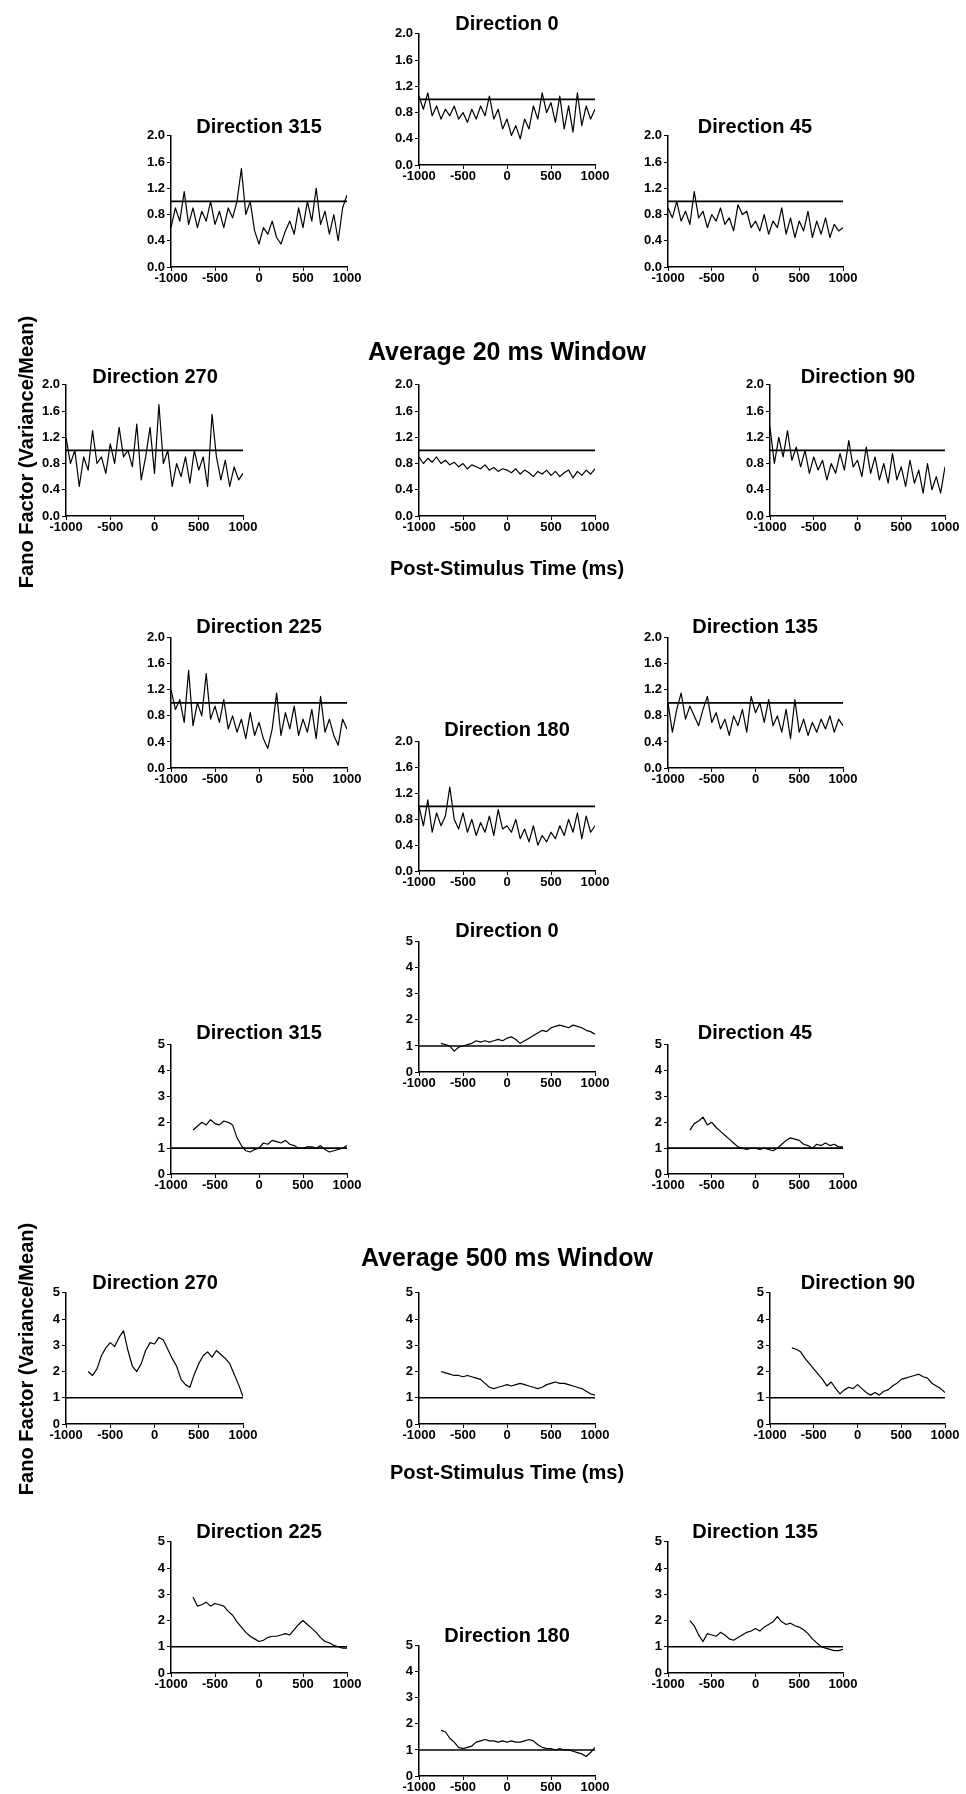 The height and width of the screenshot is (1794, 966). I want to click on chart-title: Direction 225, so click(259, 1531).